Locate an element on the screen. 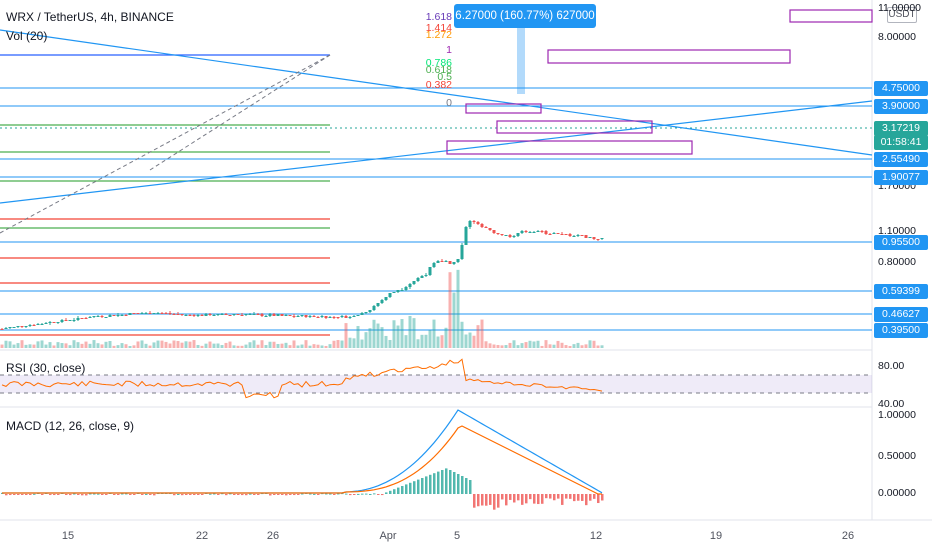 The width and height of the screenshot is (932, 555). fib-level-label: 0.786 is located at coordinates (439, 63).